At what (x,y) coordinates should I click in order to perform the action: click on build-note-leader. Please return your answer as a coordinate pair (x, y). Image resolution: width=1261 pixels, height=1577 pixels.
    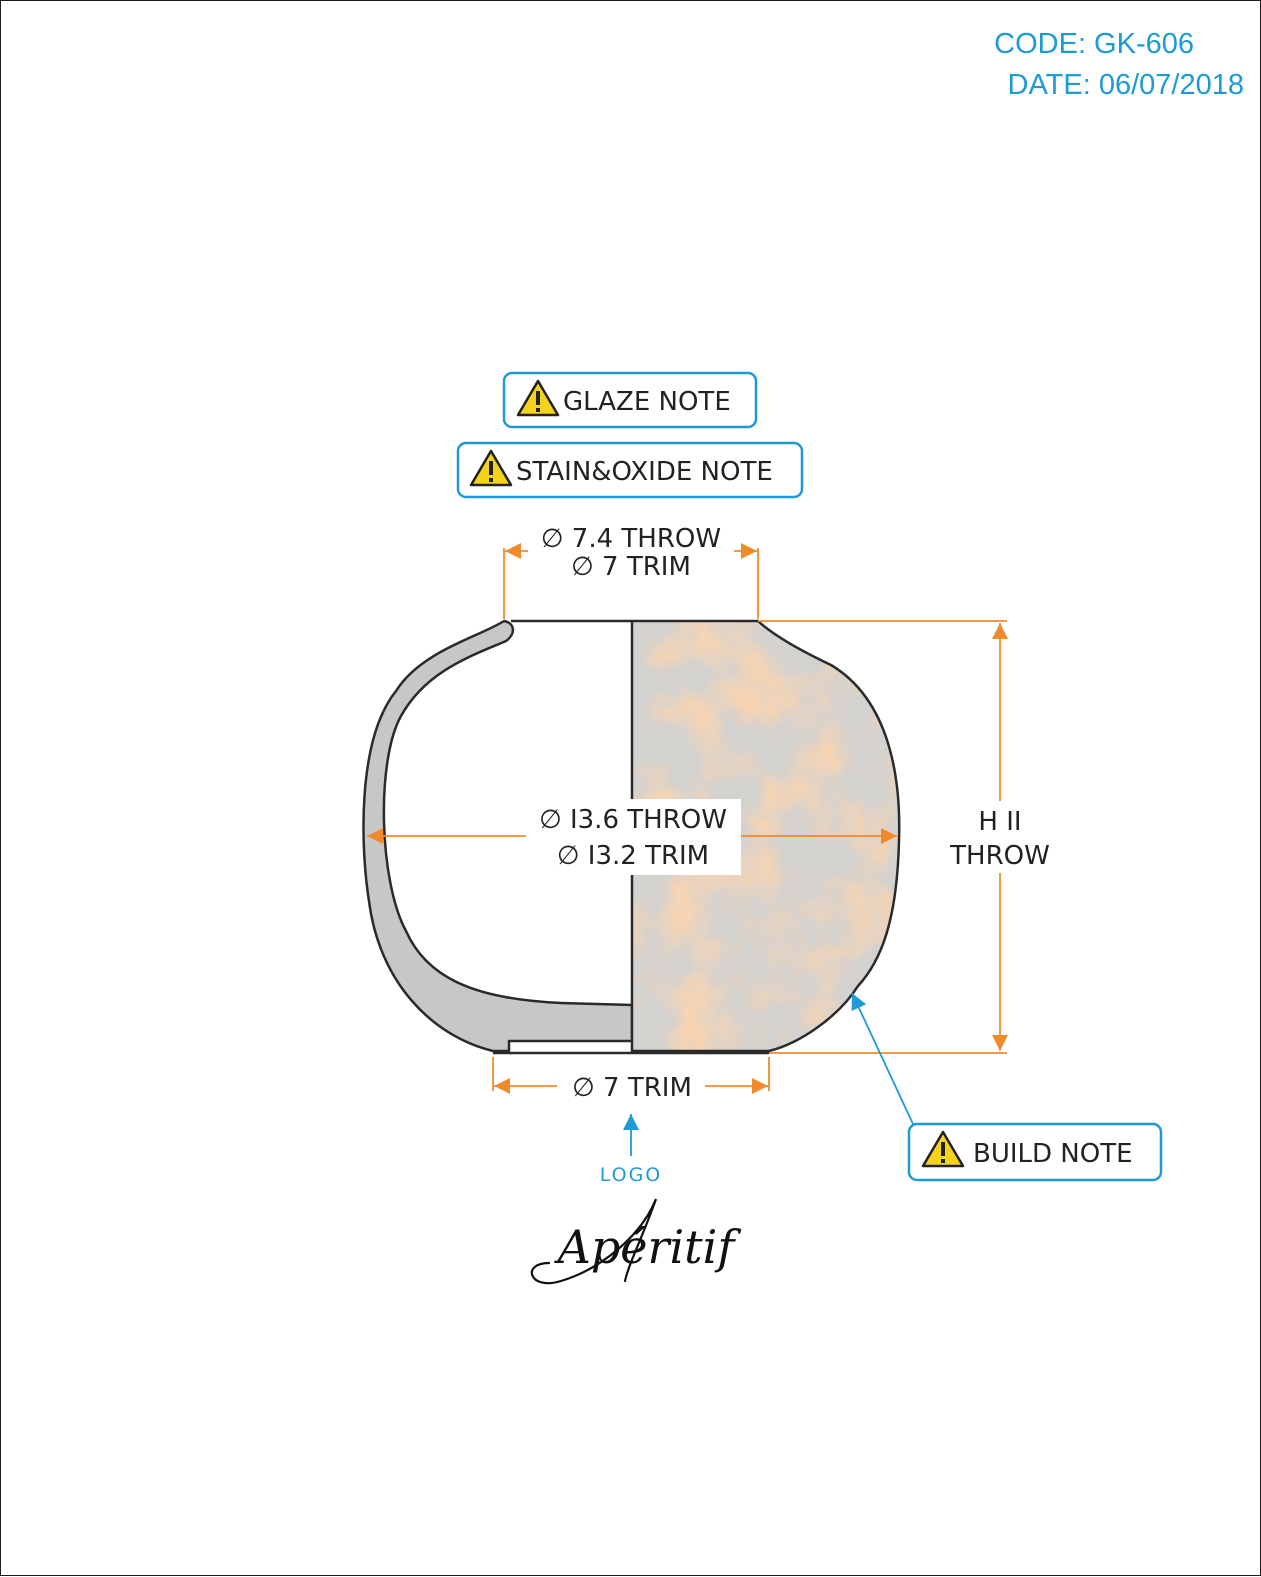
    Looking at the image, I should click on (882, 1058).